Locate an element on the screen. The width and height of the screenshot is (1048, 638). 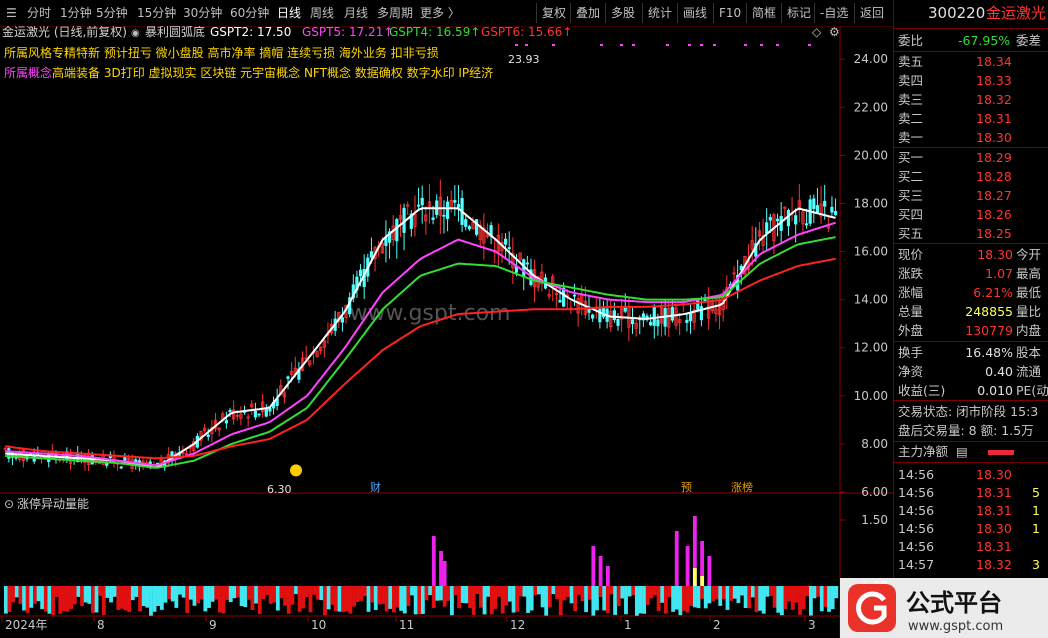
back-button: 返回 is located at coordinates (872, 13).